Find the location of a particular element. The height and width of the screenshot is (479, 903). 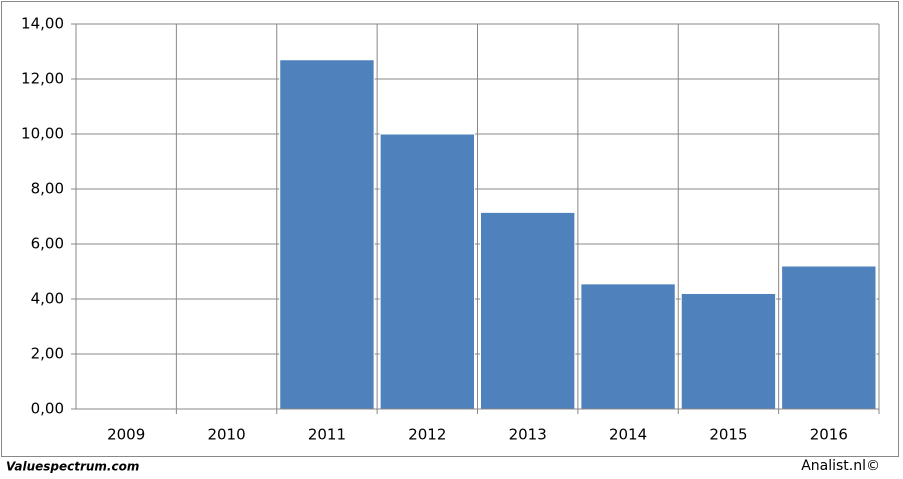

x-tick-label: 2009 is located at coordinates (126, 435).